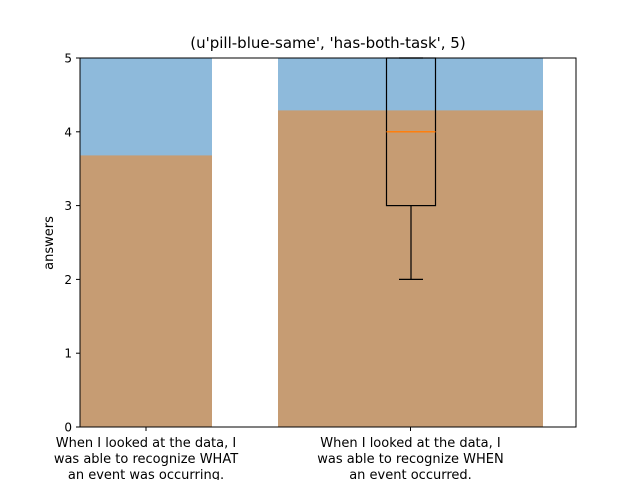 The image size is (640, 480). What do you see at coordinates (327, 43) in the screenshot?
I see `chart-title: (u'pill-blue-same', 'has-both-task', 5)` at bounding box center [327, 43].